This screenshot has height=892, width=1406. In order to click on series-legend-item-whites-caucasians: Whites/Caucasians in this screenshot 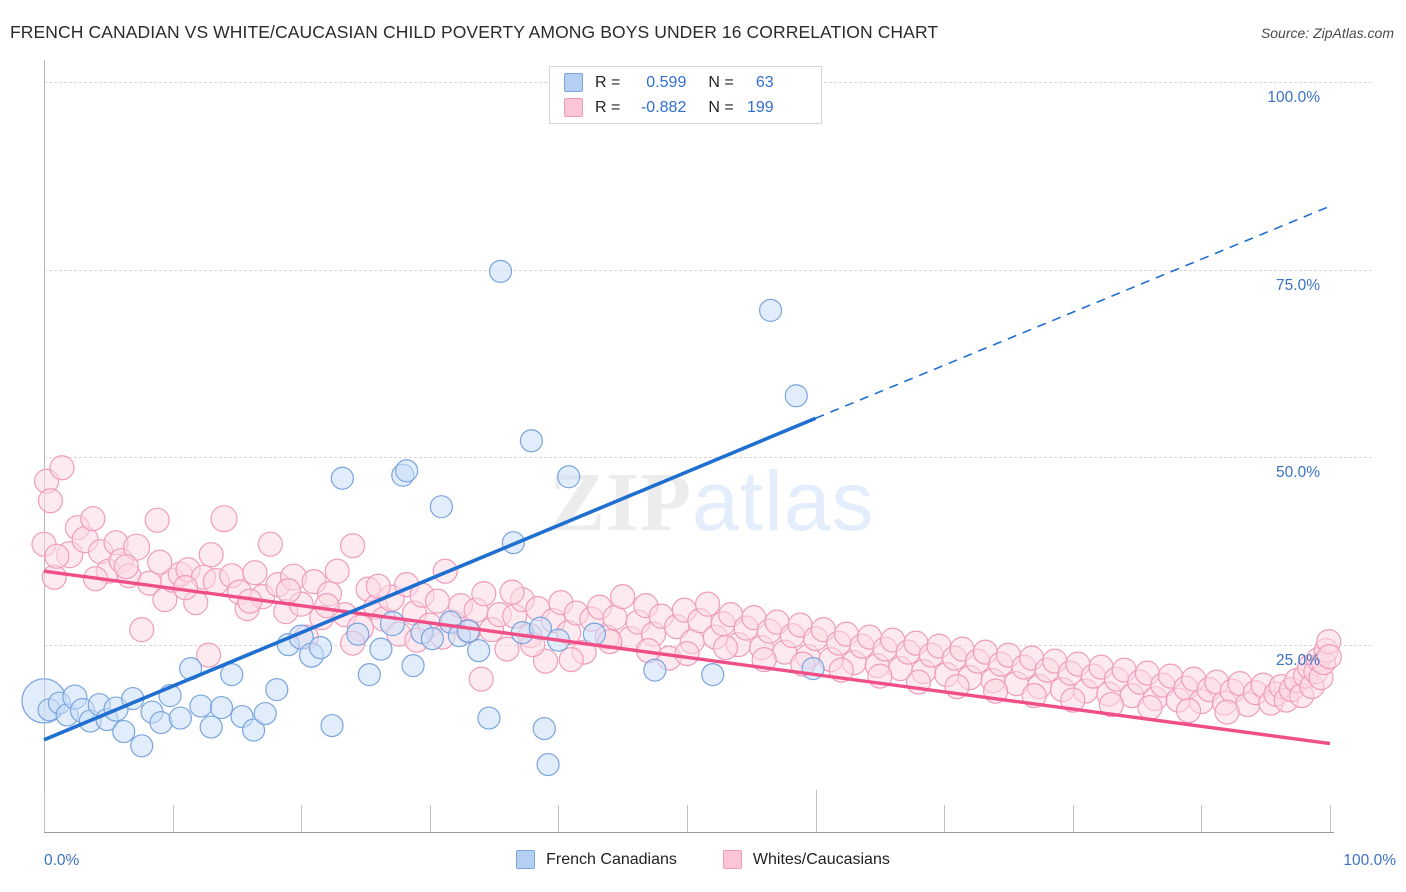, I will do `click(806, 859)`.